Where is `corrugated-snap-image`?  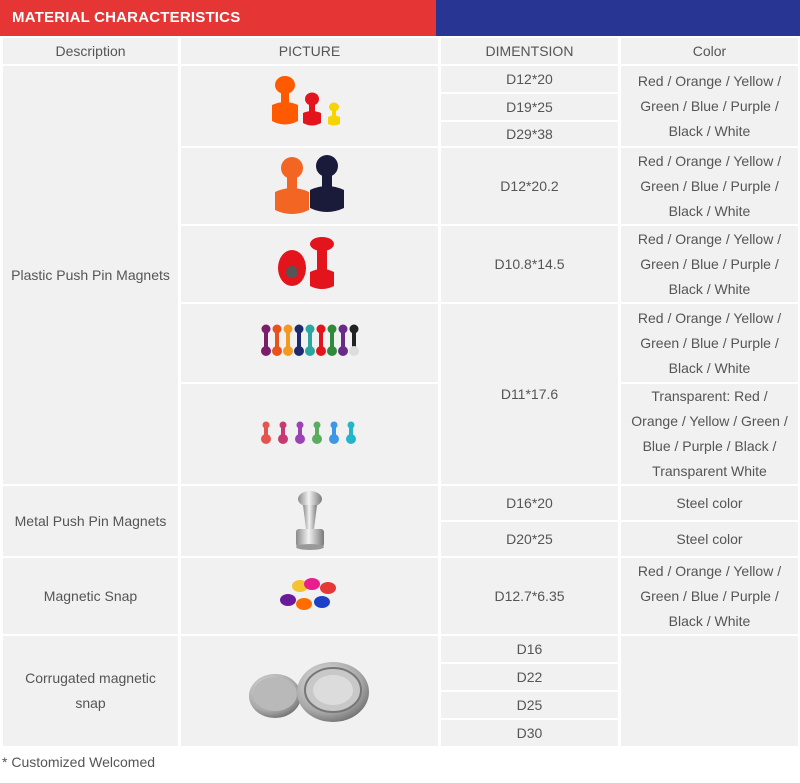
corrugated-snap-image is located at coordinates (308, 692).